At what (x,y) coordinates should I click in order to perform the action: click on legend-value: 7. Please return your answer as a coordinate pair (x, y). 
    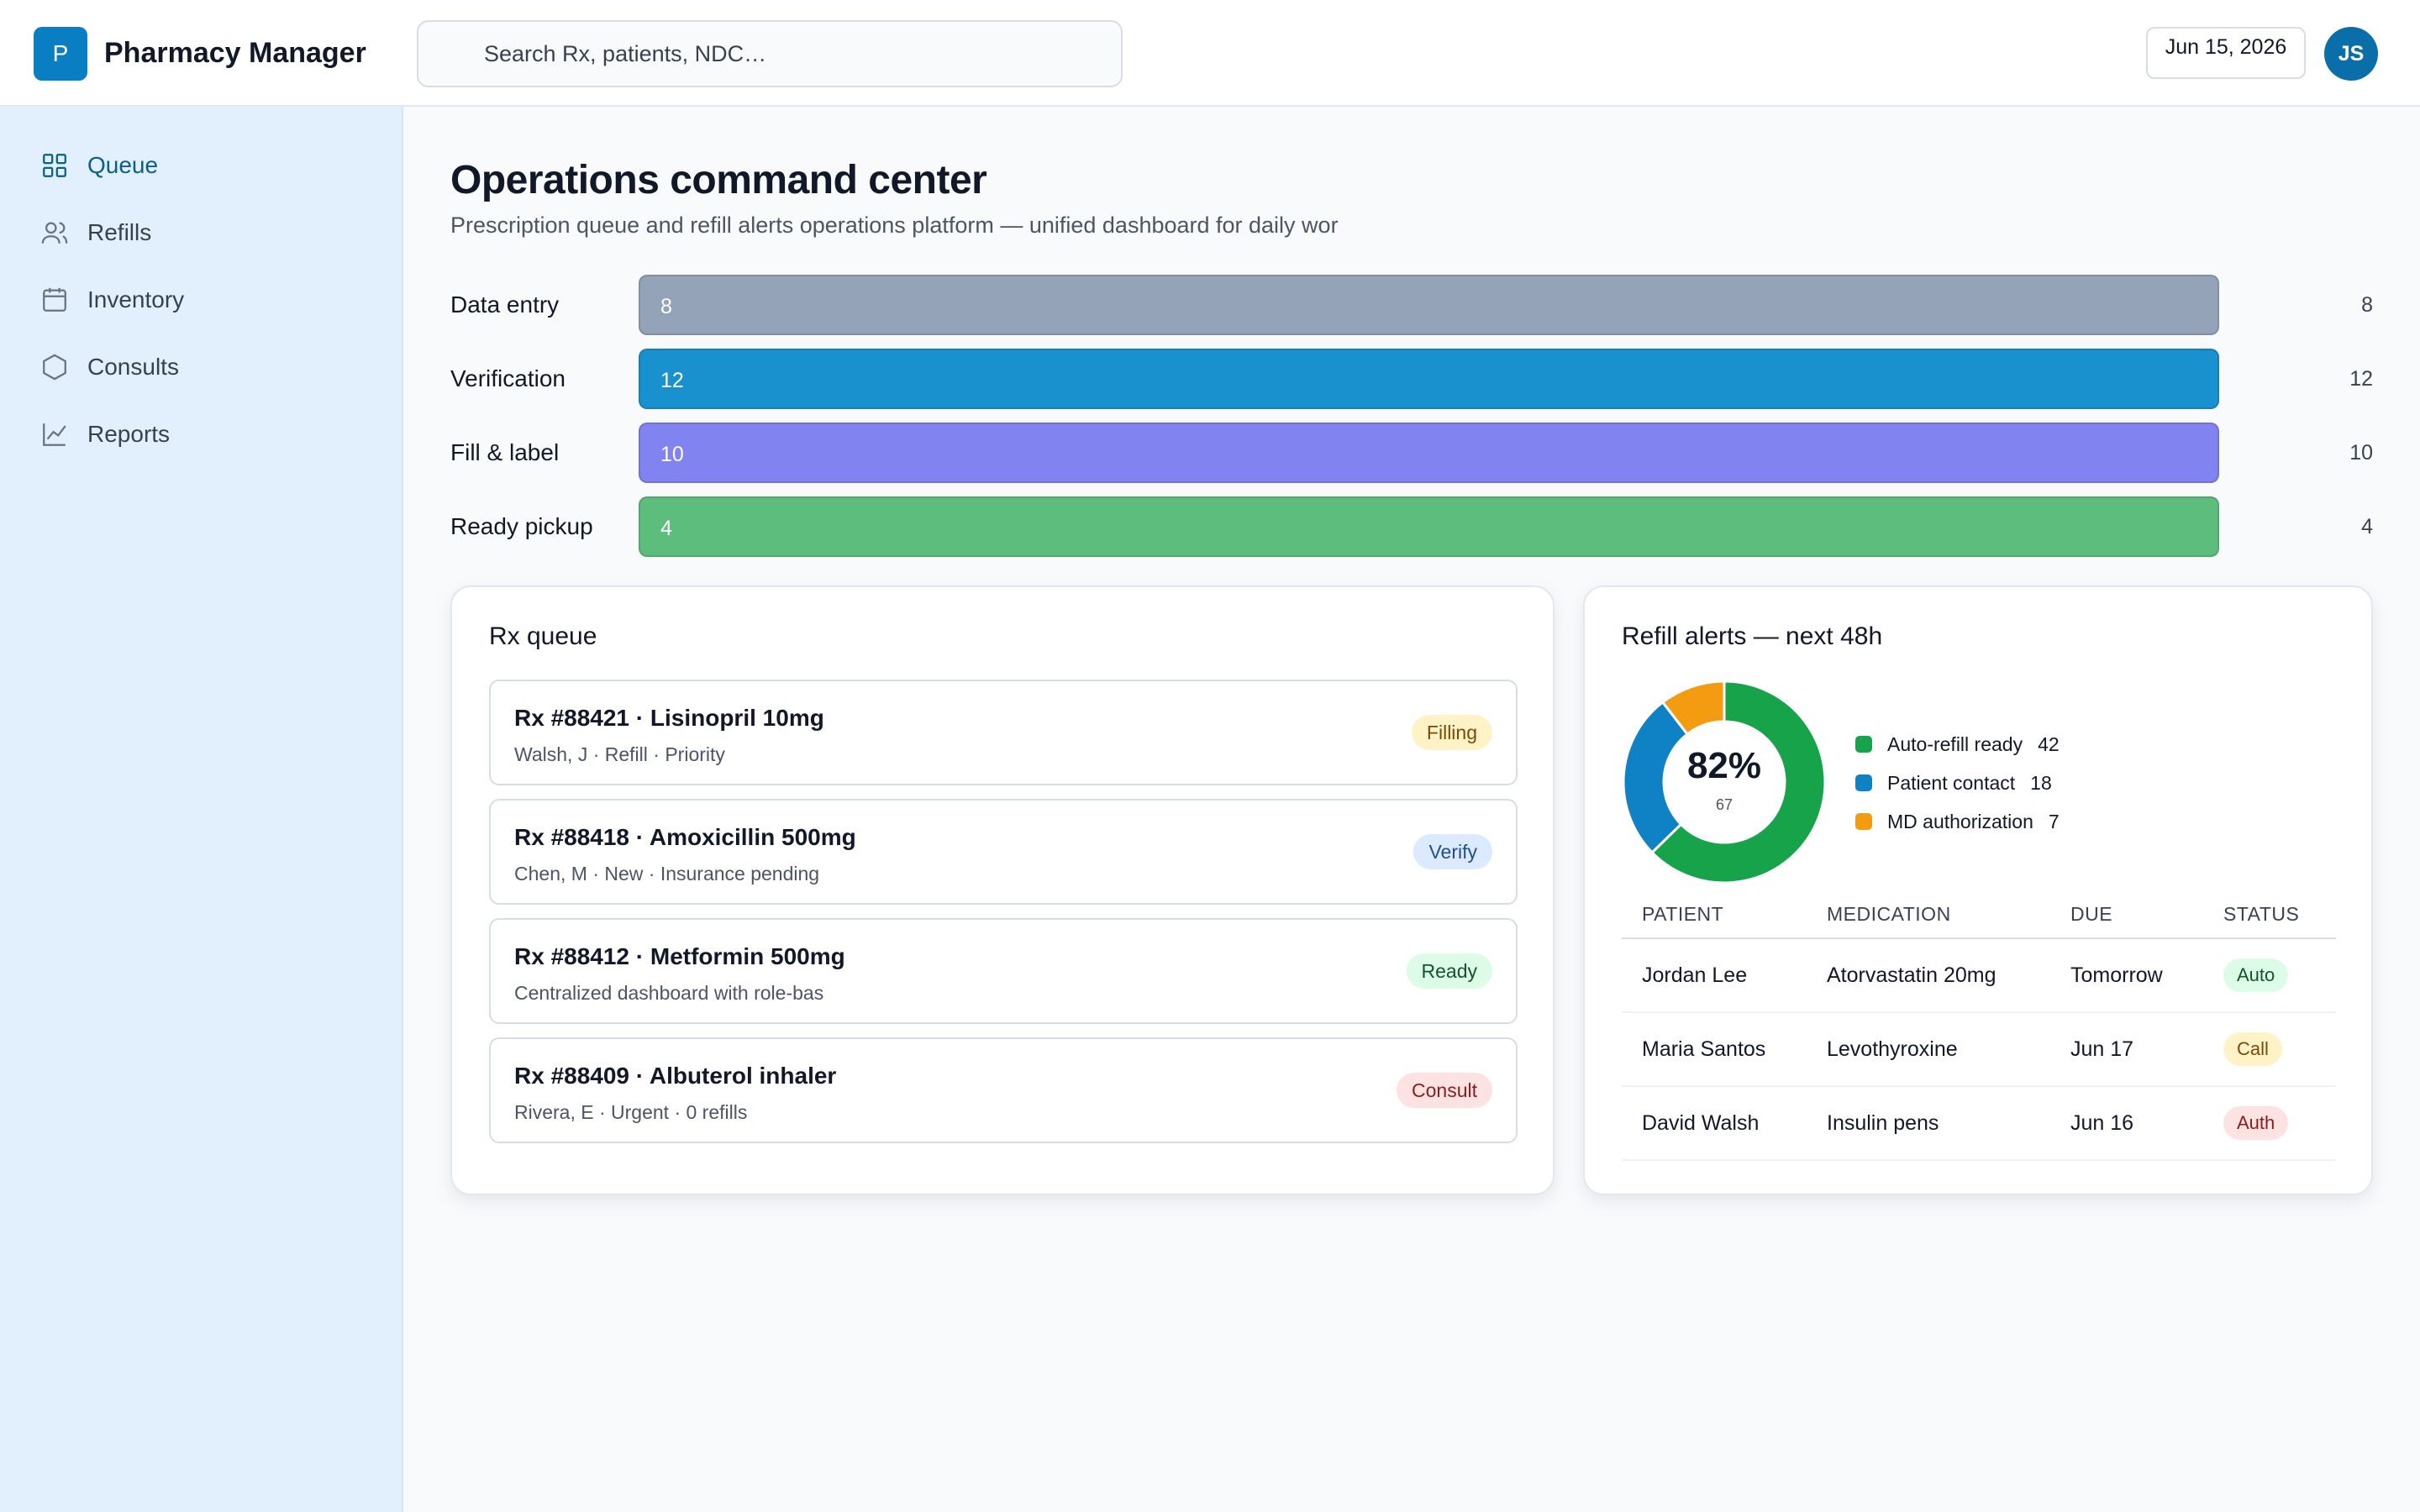
    Looking at the image, I should click on (2054, 821).